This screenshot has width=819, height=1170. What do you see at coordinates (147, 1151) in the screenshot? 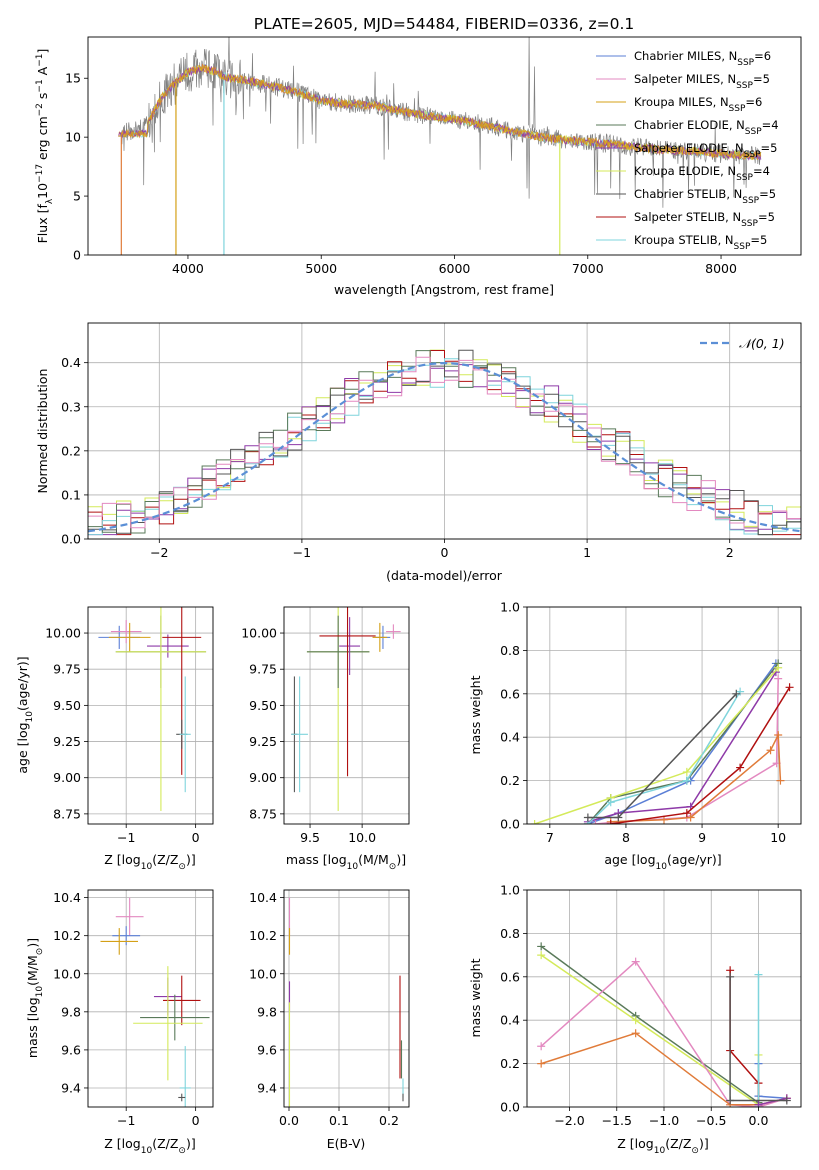
I see `mass-vs-Z-x-label-part: 10` at bounding box center [147, 1151].